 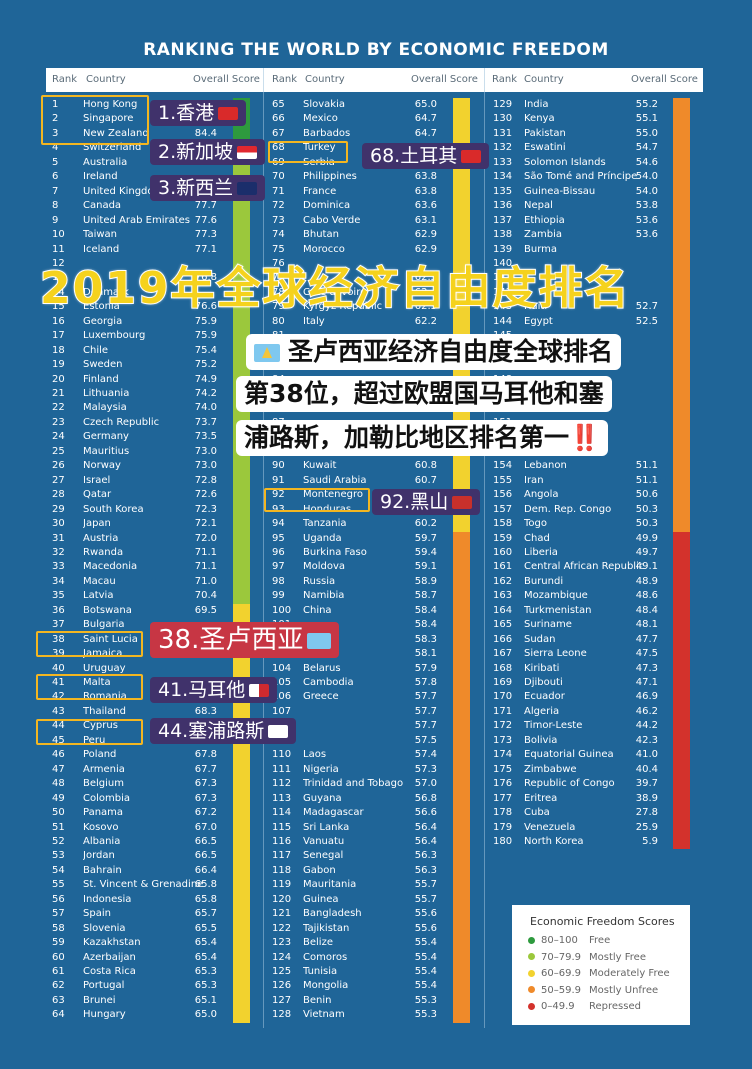 What do you see at coordinates (58, 422) in the screenshot?
I see `rank-cell: 23` at bounding box center [58, 422].